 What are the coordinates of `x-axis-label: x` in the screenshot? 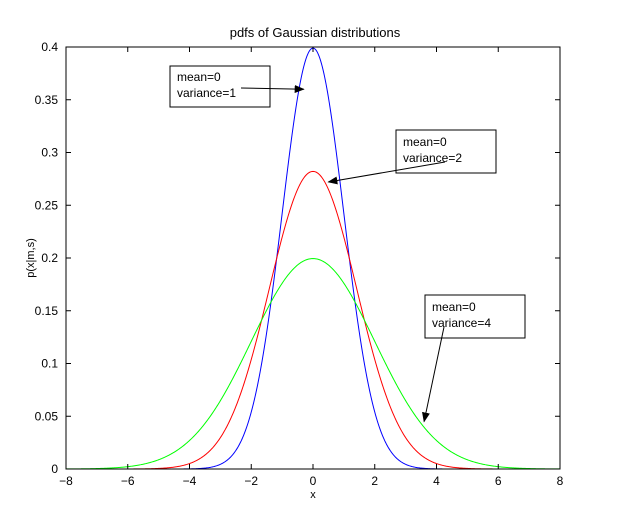 It's located at (313, 495).